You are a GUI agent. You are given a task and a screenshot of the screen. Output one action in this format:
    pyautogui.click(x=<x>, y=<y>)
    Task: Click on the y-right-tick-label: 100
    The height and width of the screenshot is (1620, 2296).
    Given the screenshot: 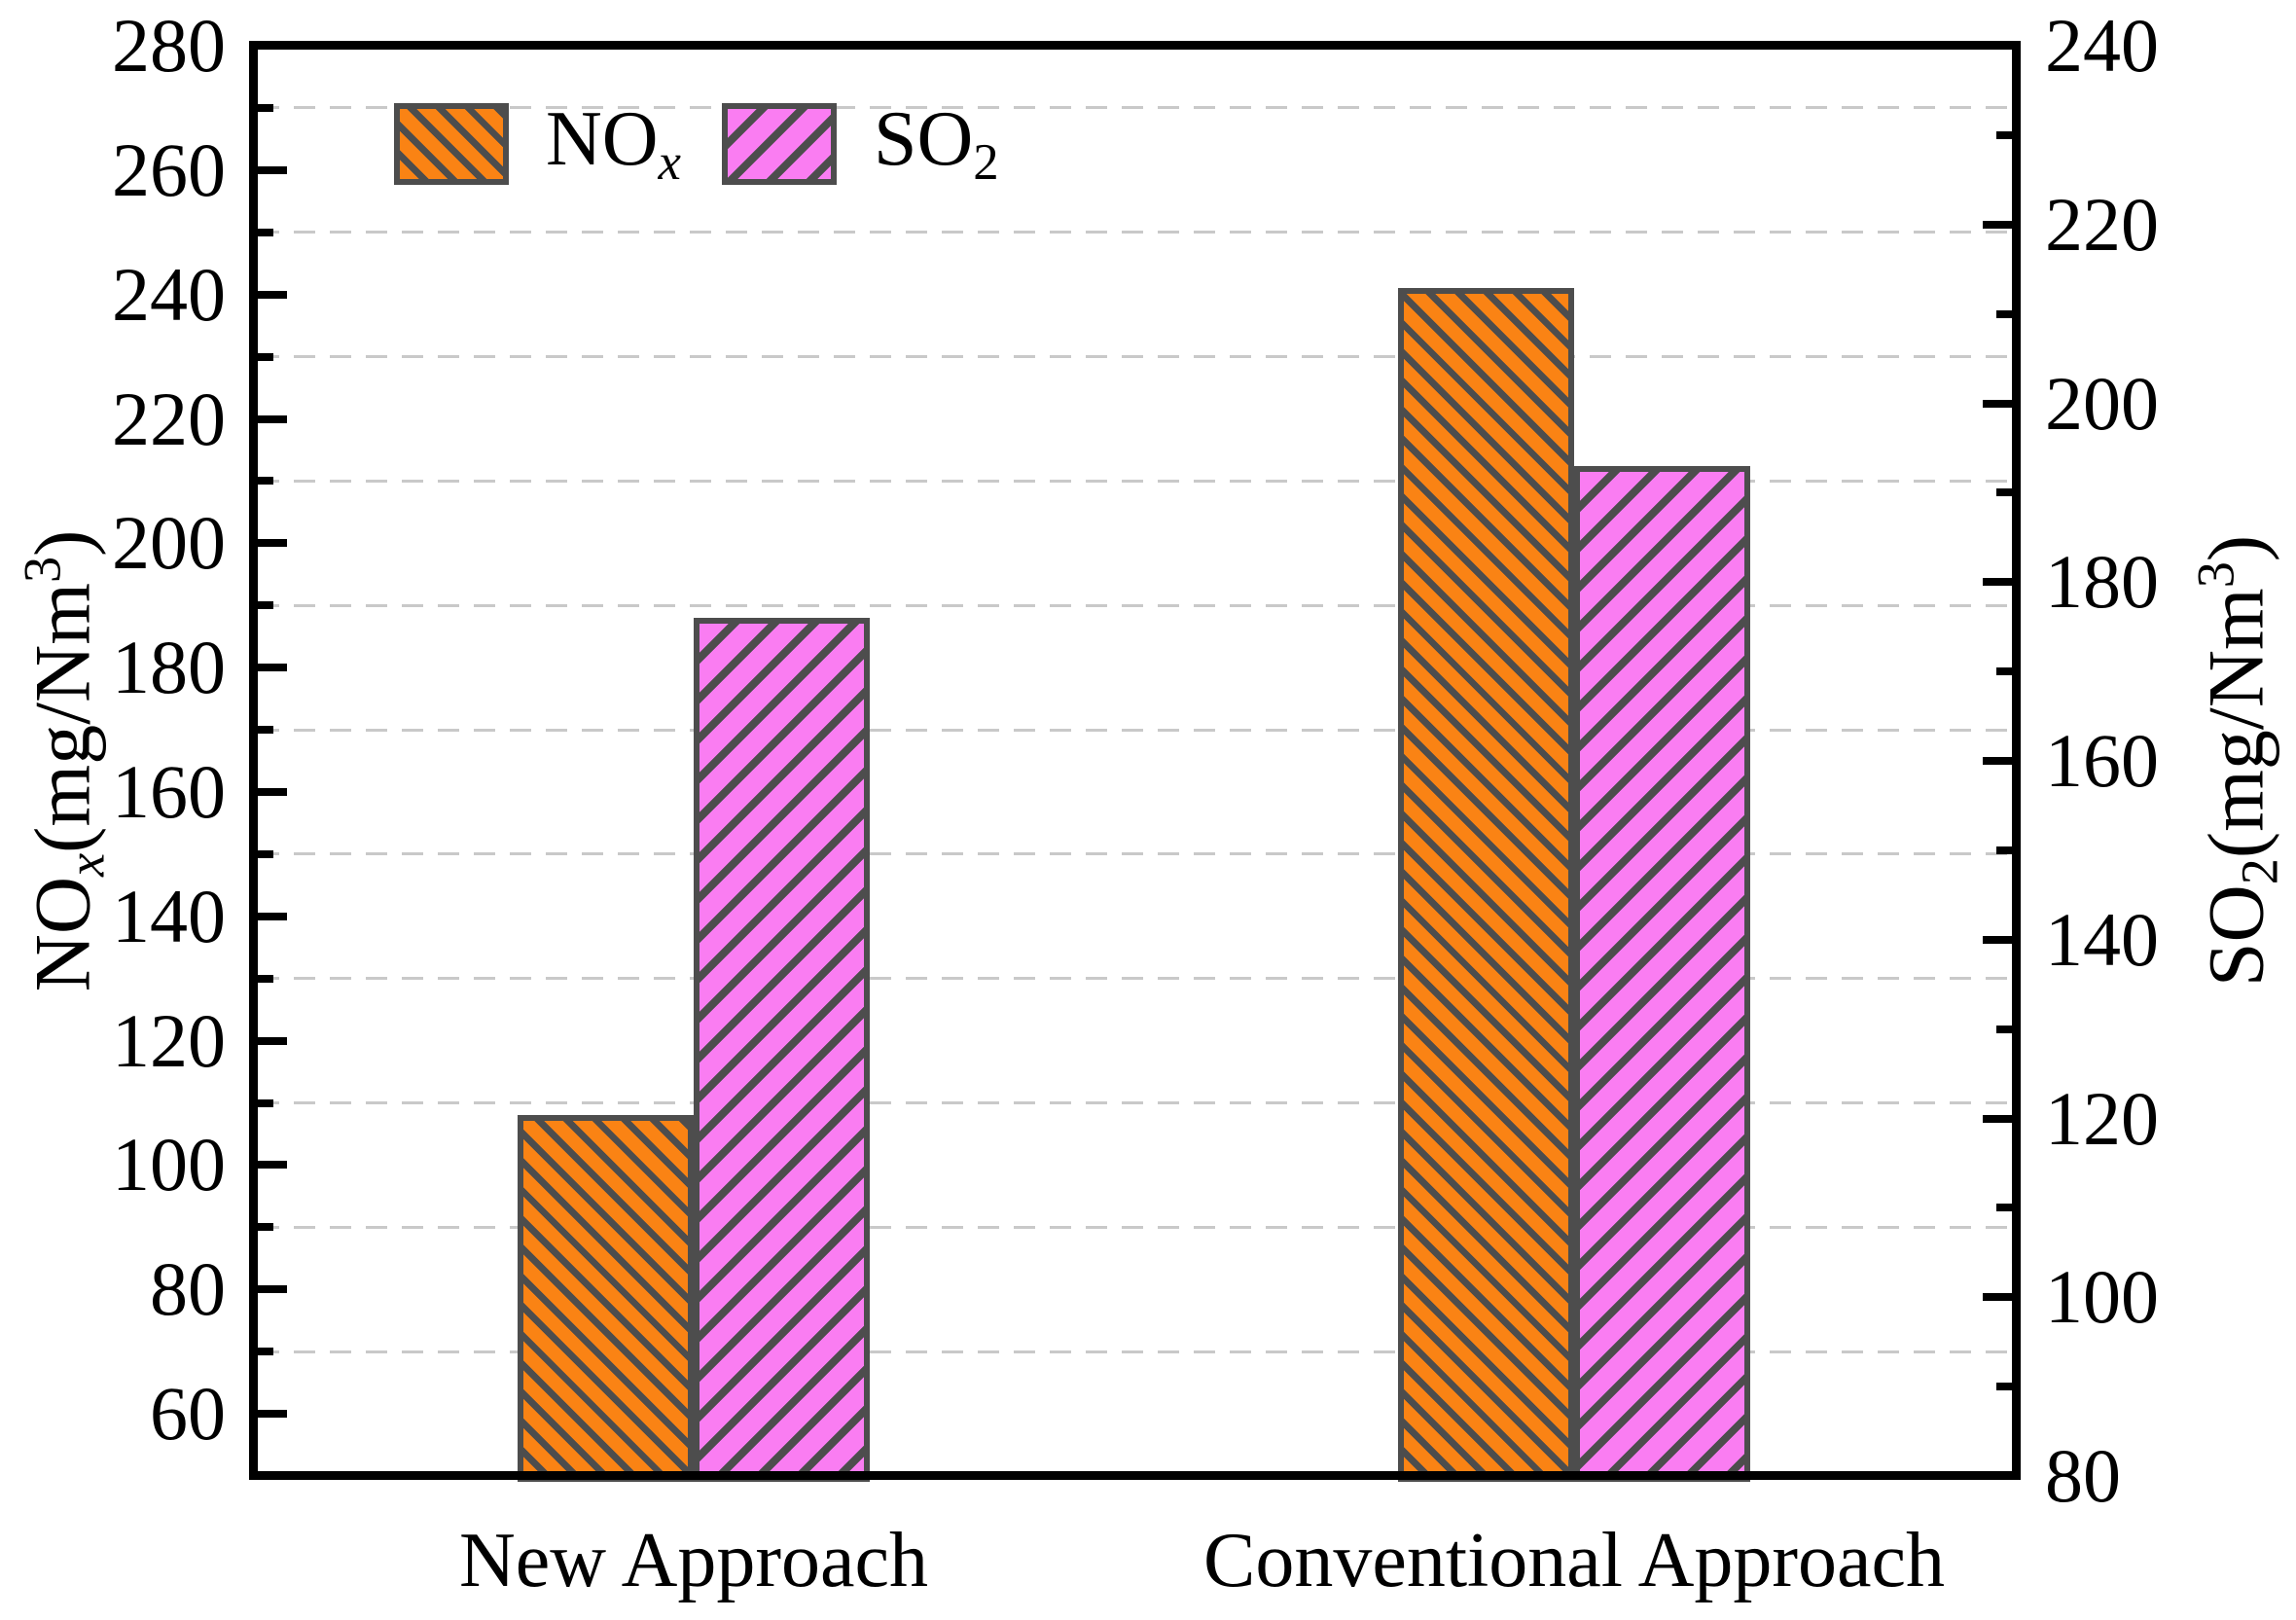 What is the action you would take?
    pyautogui.click(x=2102, y=1297)
    